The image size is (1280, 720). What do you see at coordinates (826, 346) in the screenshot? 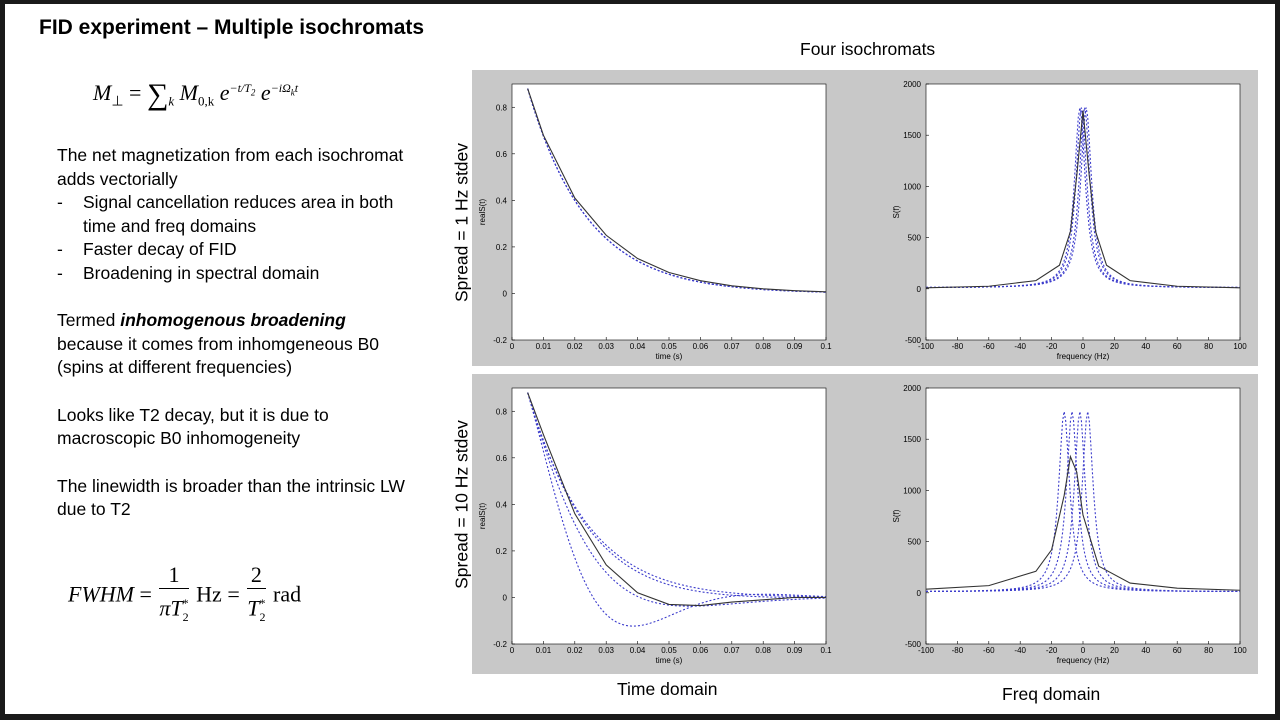
I see `x-tick-label: 0.1` at bounding box center [826, 346].